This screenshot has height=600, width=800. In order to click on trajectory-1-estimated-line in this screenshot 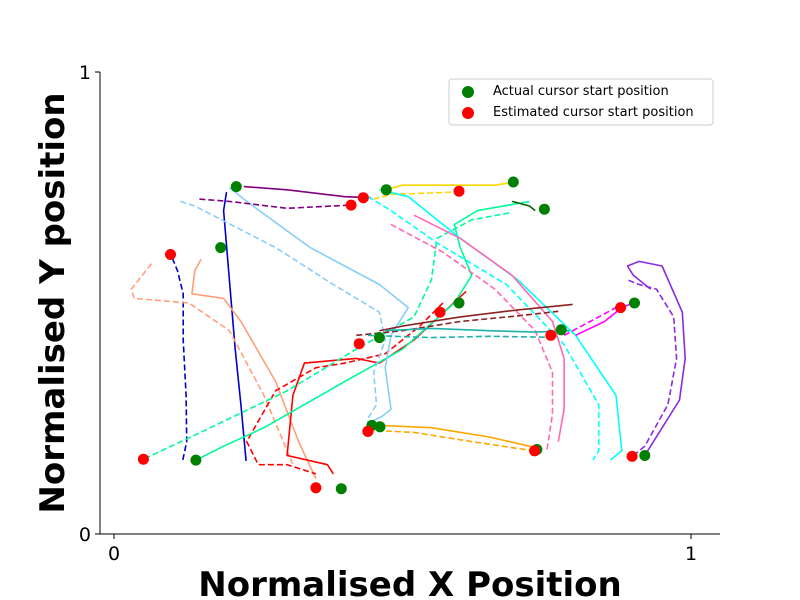, I will do `click(212, 364)`.